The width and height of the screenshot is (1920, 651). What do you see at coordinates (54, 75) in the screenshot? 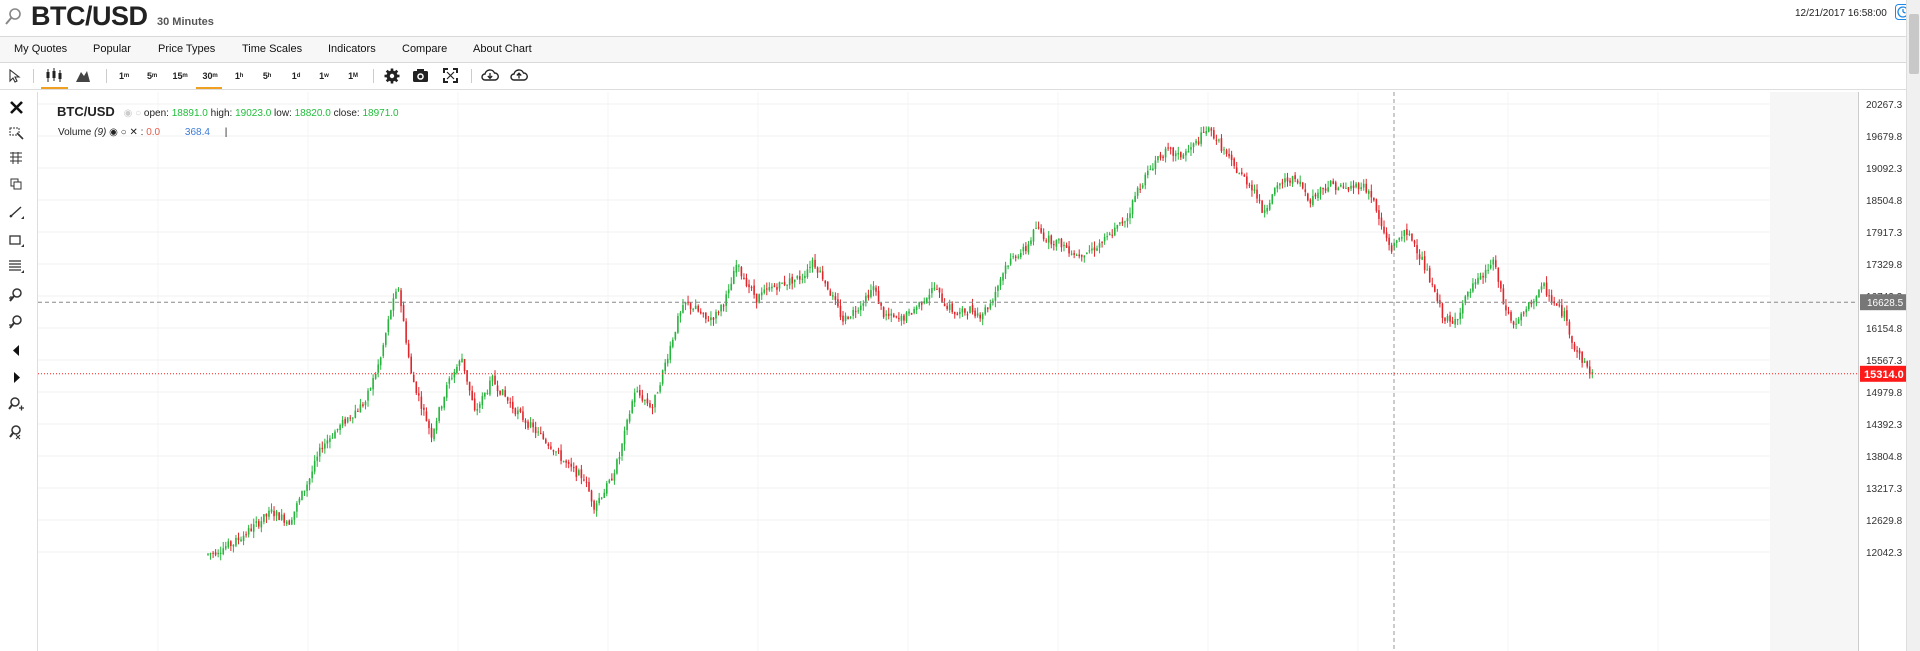
I see `candlestick-icon` at bounding box center [54, 75].